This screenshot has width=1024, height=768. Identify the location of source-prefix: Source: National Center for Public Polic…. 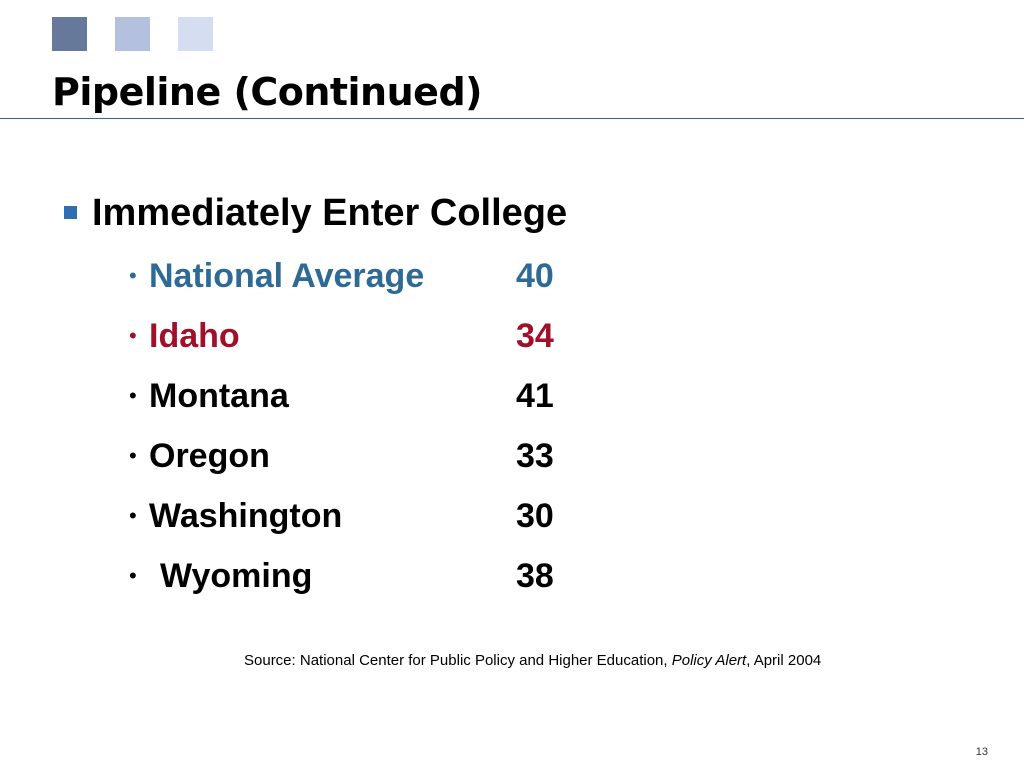
(458, 660).